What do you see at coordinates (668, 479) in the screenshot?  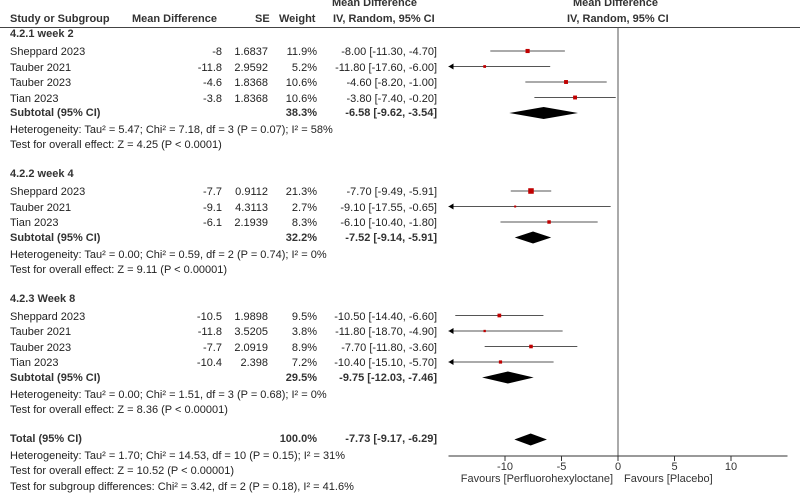 I see `favours-right-label: Favours [Placebo]` at bounding box center [668, 479].